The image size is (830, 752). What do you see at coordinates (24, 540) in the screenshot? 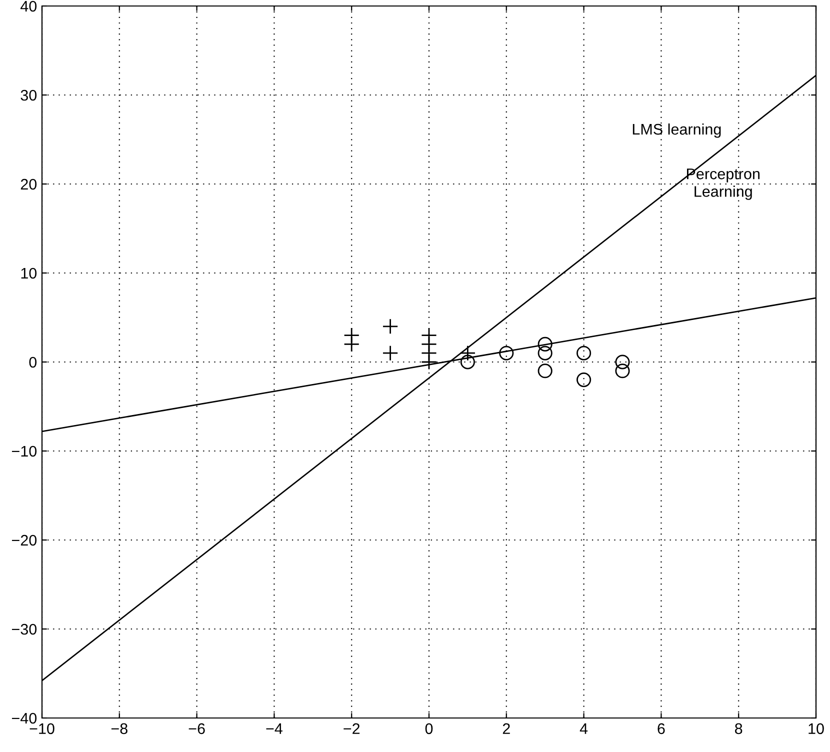
I see `y-tick-label: −20` at bounding box center [24, 540].